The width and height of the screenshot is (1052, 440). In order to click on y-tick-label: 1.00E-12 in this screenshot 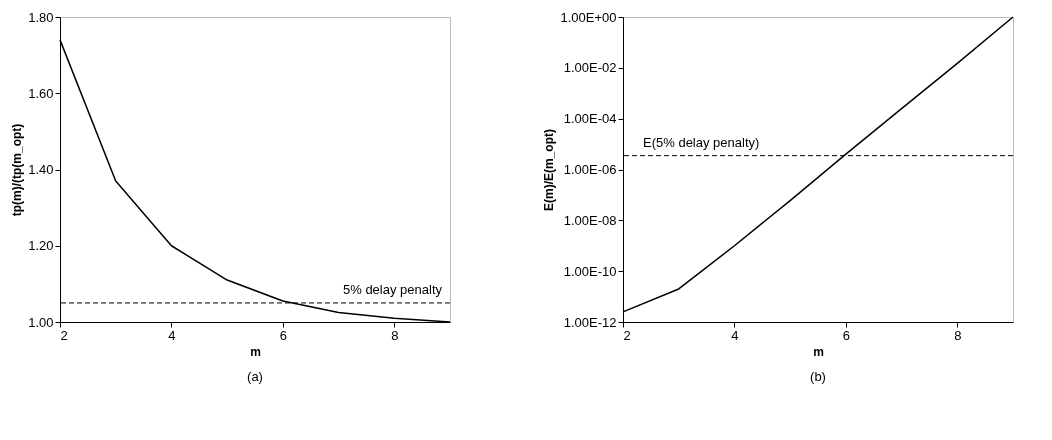, I will do `click(590, 322)`.